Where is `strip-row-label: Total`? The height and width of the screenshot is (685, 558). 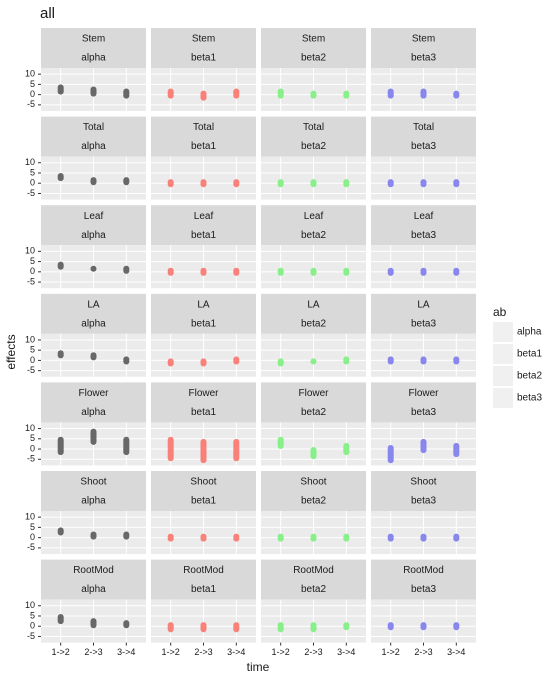
strip-row-label: Total is located at coordinates (313, 127).